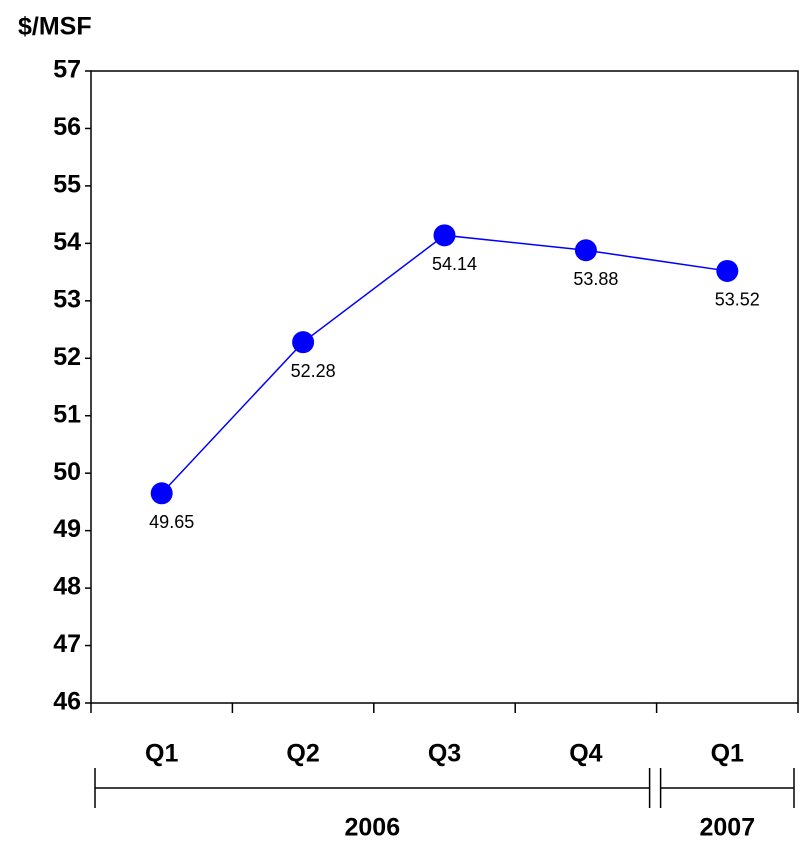 The image size is (804, 848). What do you see at coordinates (67, 127) in the screenshot?
I see `y-tick-label: 56` at bounding box center [67, 127].